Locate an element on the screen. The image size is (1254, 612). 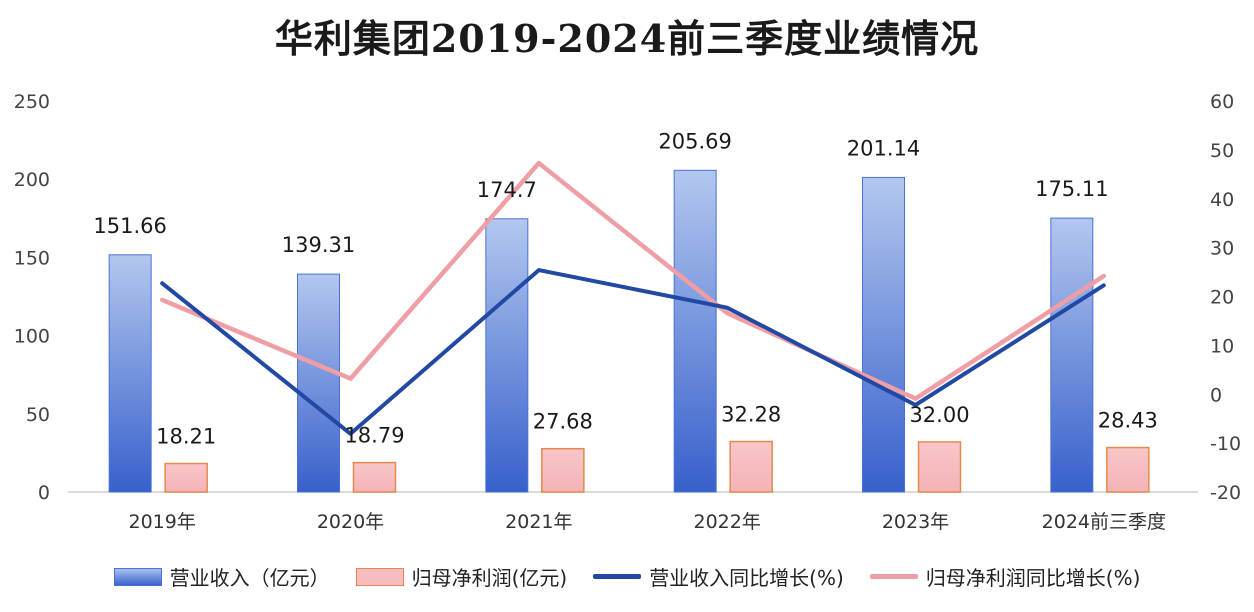
legend-item-net-profit: 归母净利润(亿元) is located at coordinates (461, 576).